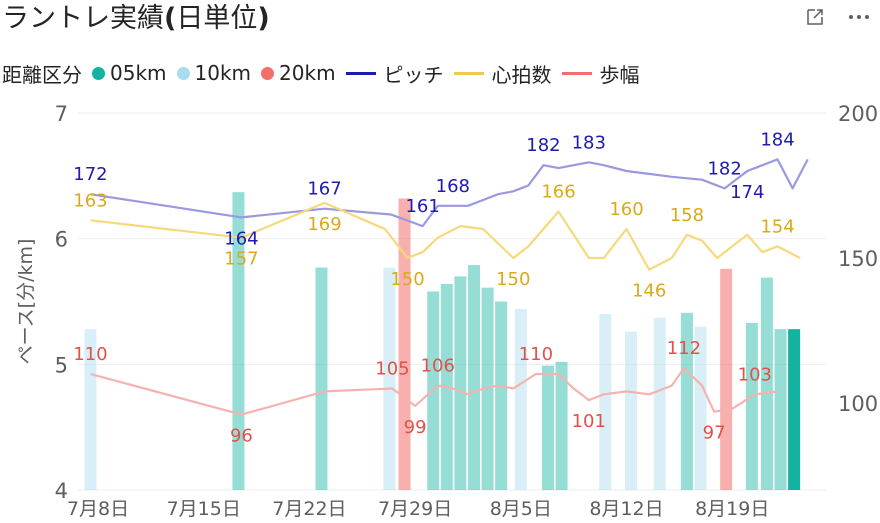 The image size is (880, 523). Describe the element at coordinates (684, 348) in the screenshot. I see `data-label-2-19: 112` at that location.